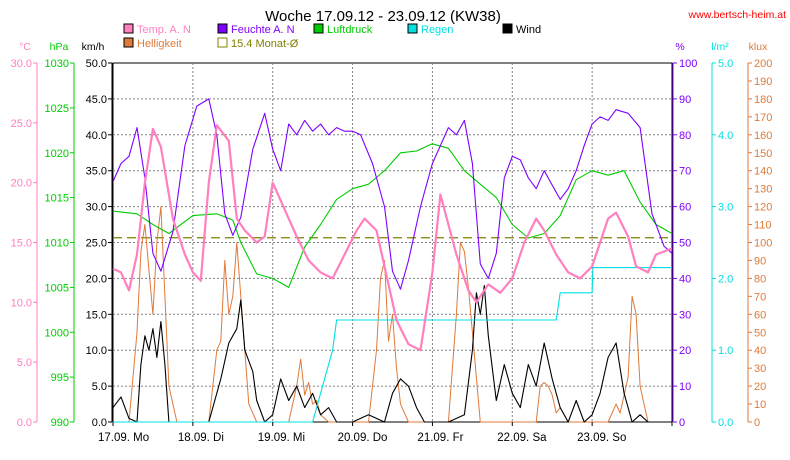 The width and height of the screenshot is (790, 460). I want to click on x-axis-label: 17.09. Mo, so click(123, 438).